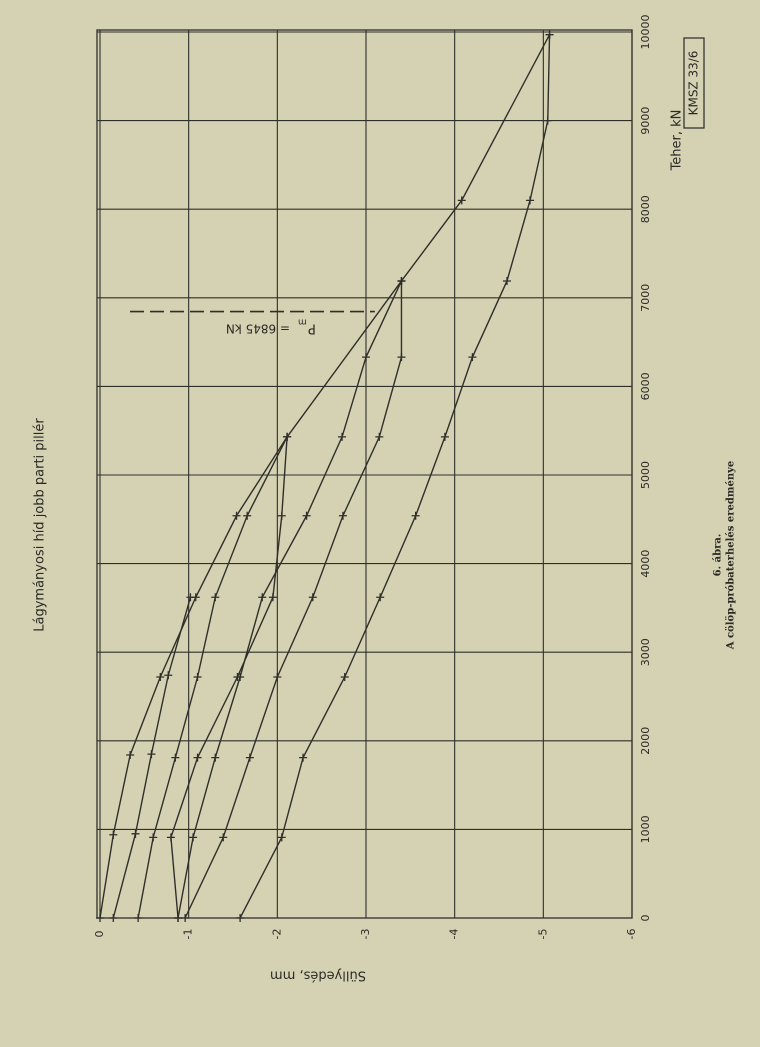 The height and width of the screenshot is (1047, 760). Describe the element at coordinates (645, 564) in the screenshot. I see `x-tick-label: 4000` at that location.